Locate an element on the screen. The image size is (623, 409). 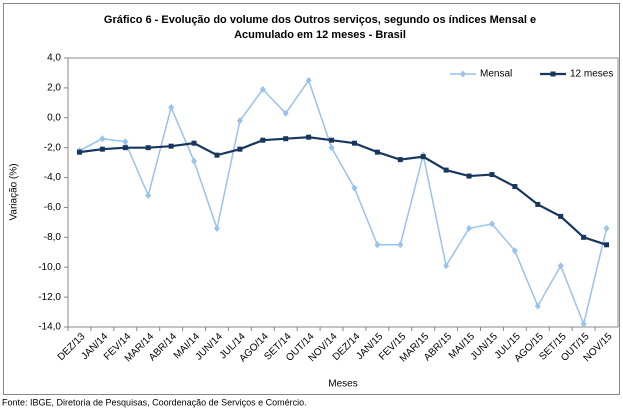
y-axis-label: Variação (%) is located at coordinates (14, 191).